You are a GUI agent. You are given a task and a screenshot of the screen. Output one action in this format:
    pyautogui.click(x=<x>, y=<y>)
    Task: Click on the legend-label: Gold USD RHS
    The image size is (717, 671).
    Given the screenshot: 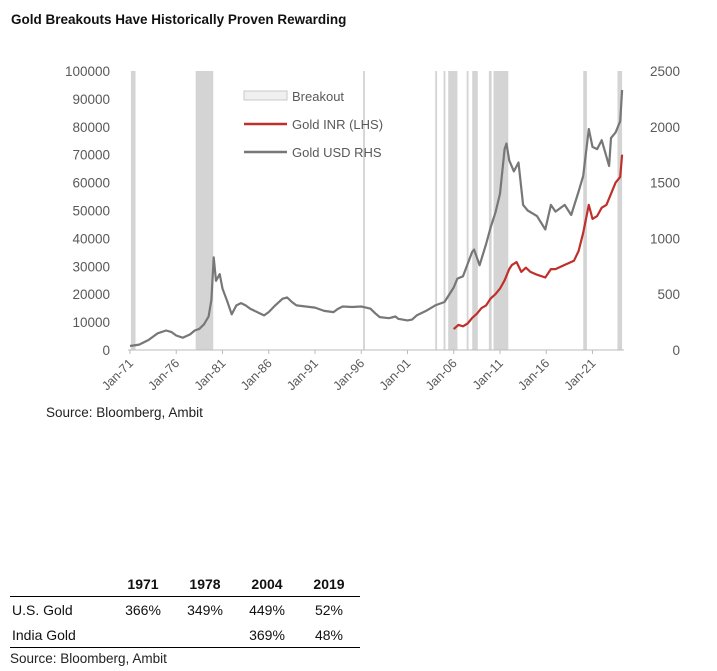 What is the action you would take?
    pyautogui.click(x=337, y=152)
    